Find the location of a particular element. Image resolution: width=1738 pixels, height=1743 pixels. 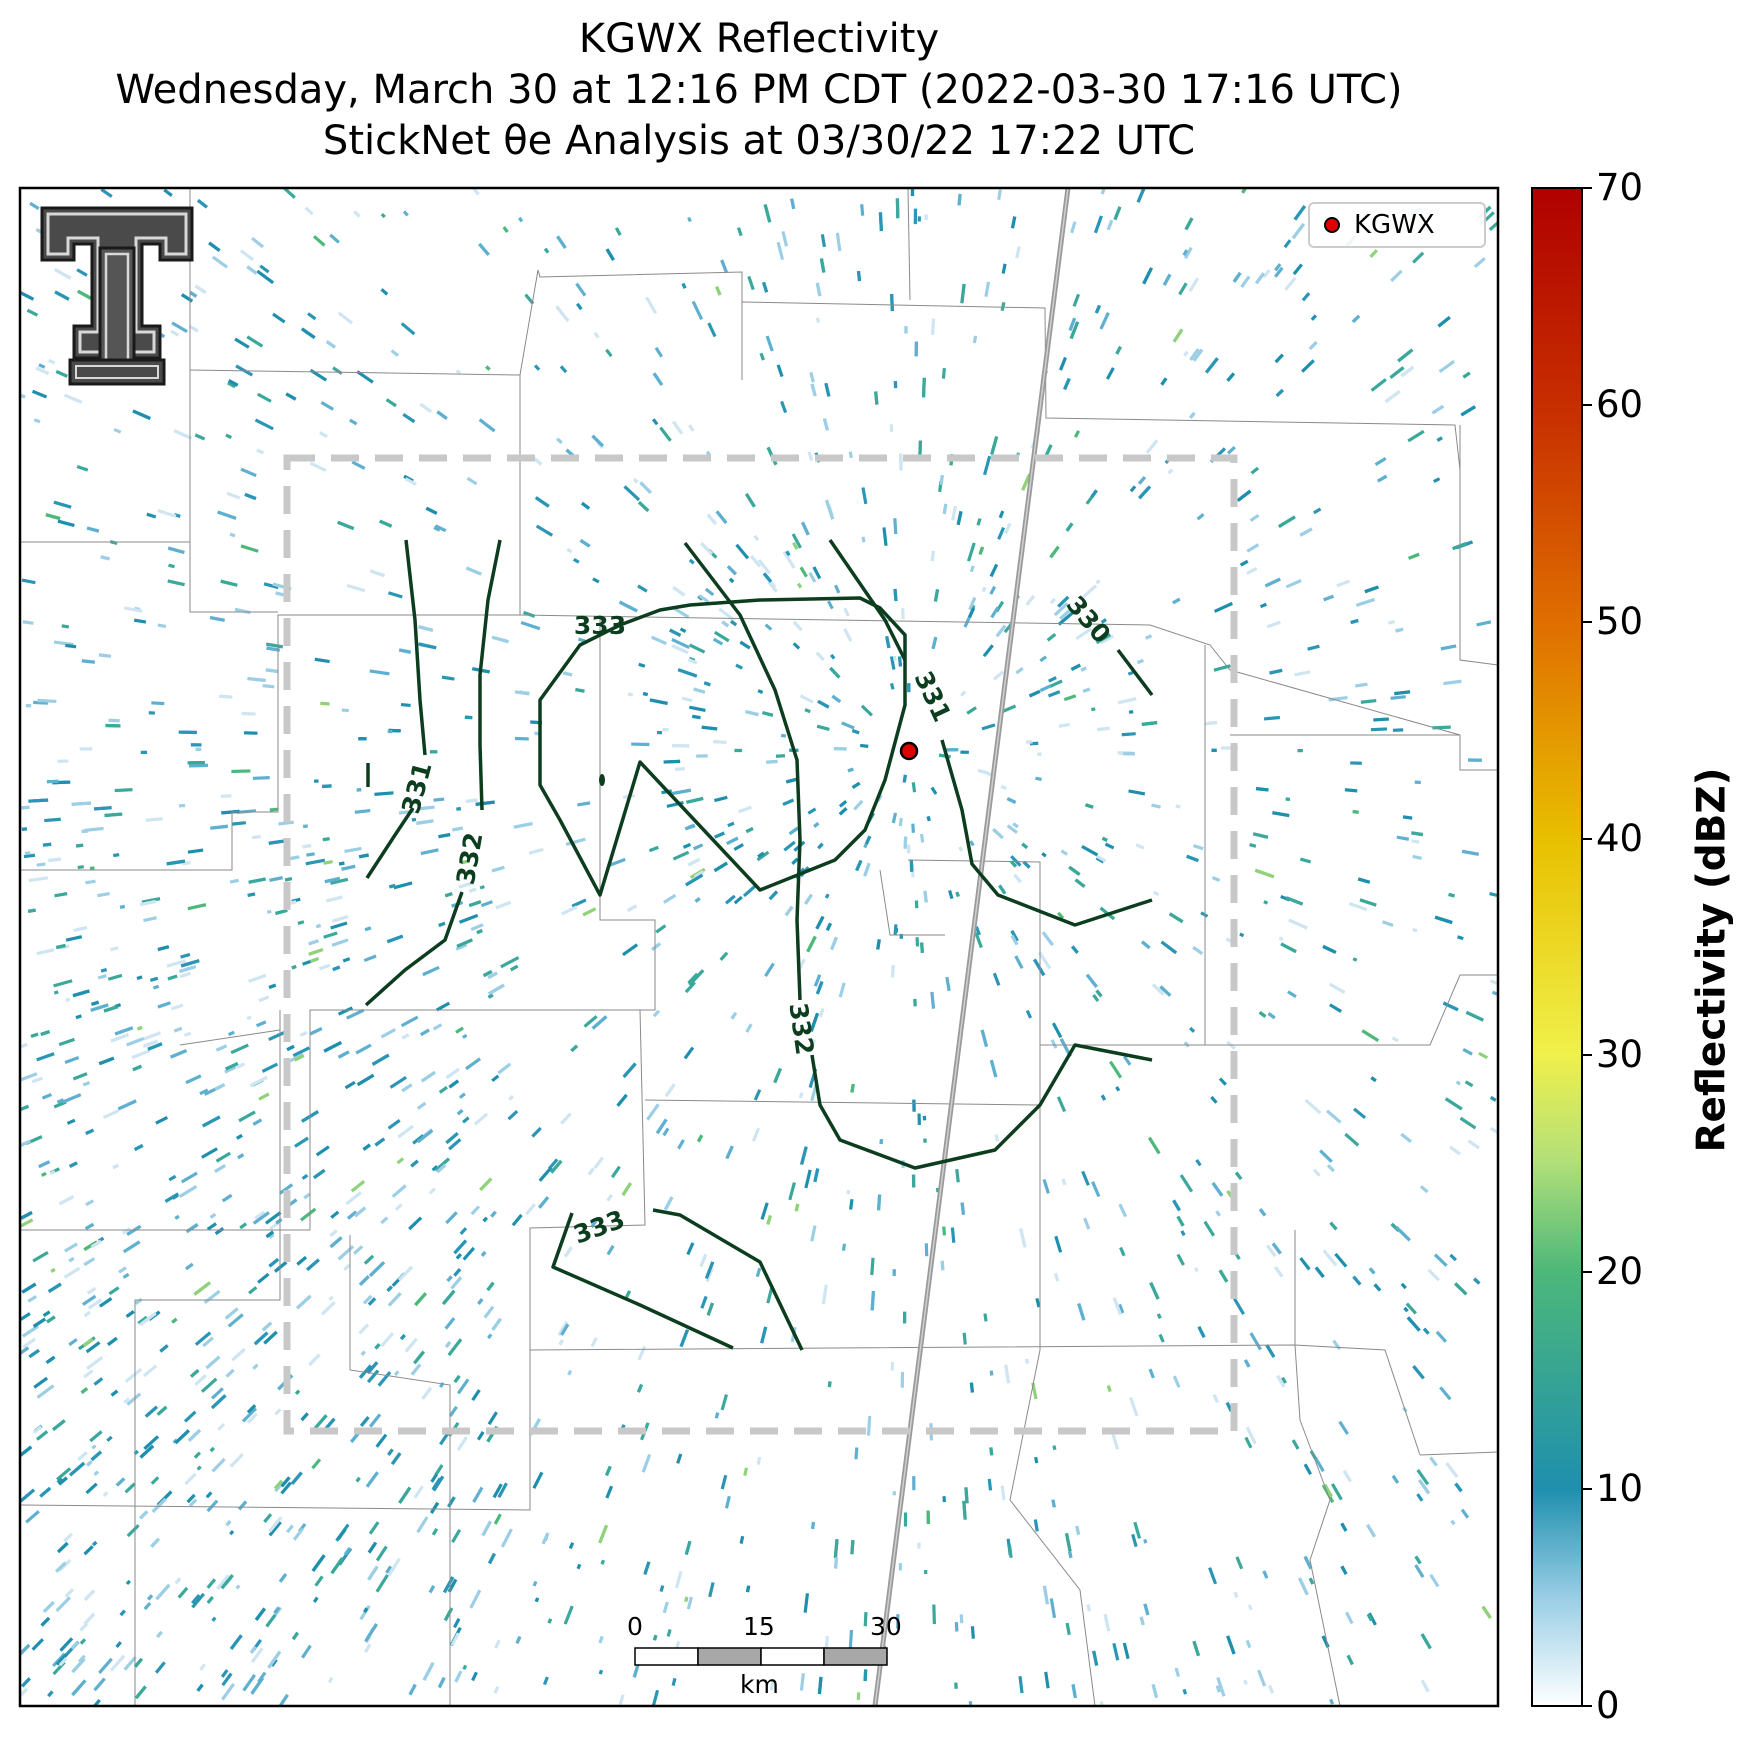

scale-bar is located at coordinates (761, 1656).